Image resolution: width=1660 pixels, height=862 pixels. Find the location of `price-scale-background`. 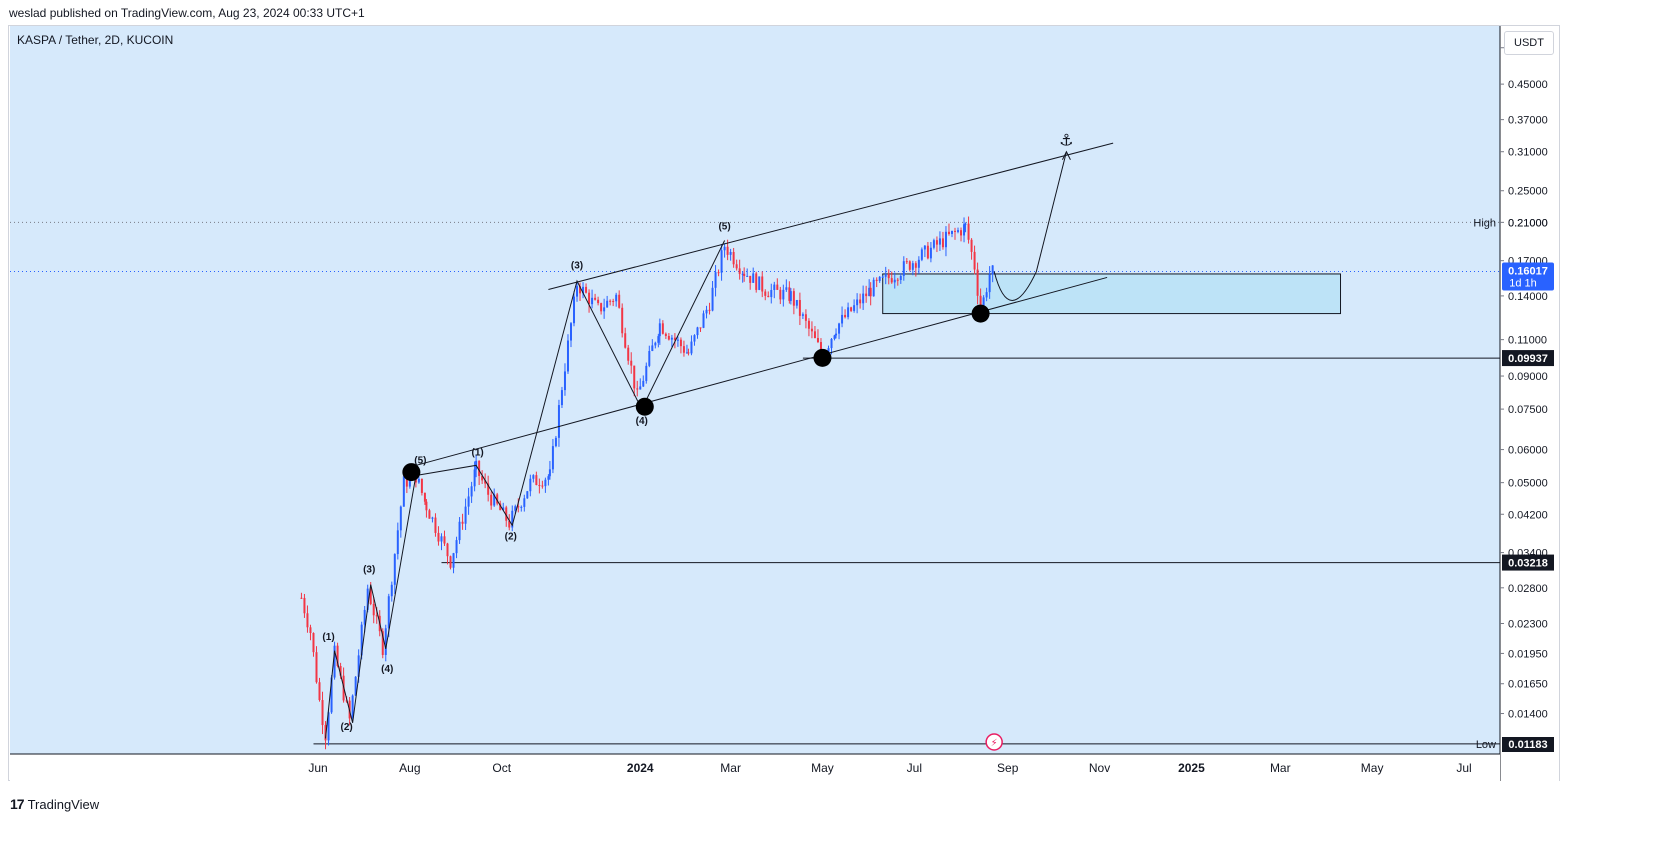

price-scale-background is located at coordinates (1529, 403).